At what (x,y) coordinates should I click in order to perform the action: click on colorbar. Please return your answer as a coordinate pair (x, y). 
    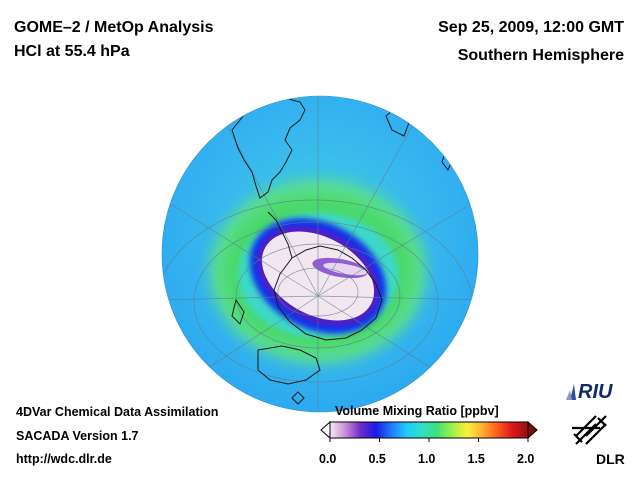
    Looking at the image, I should click on (429, 431).